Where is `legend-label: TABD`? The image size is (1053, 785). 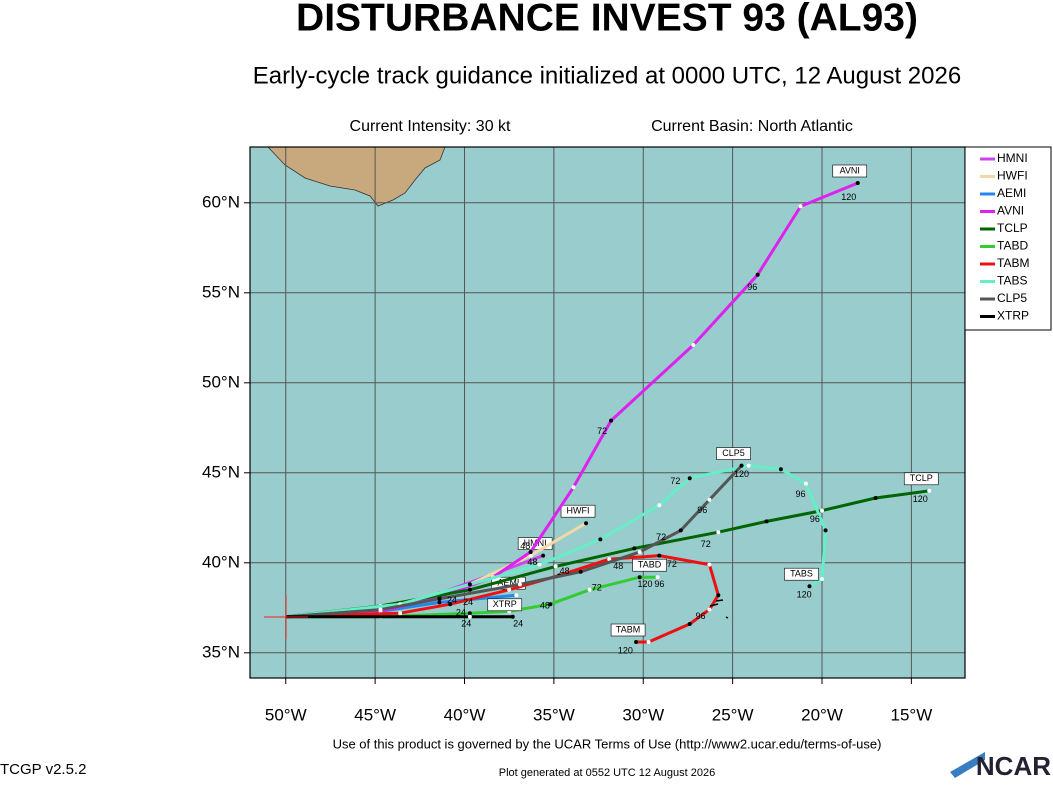 legend-label: TABD is located at coordinates (1012, 246).